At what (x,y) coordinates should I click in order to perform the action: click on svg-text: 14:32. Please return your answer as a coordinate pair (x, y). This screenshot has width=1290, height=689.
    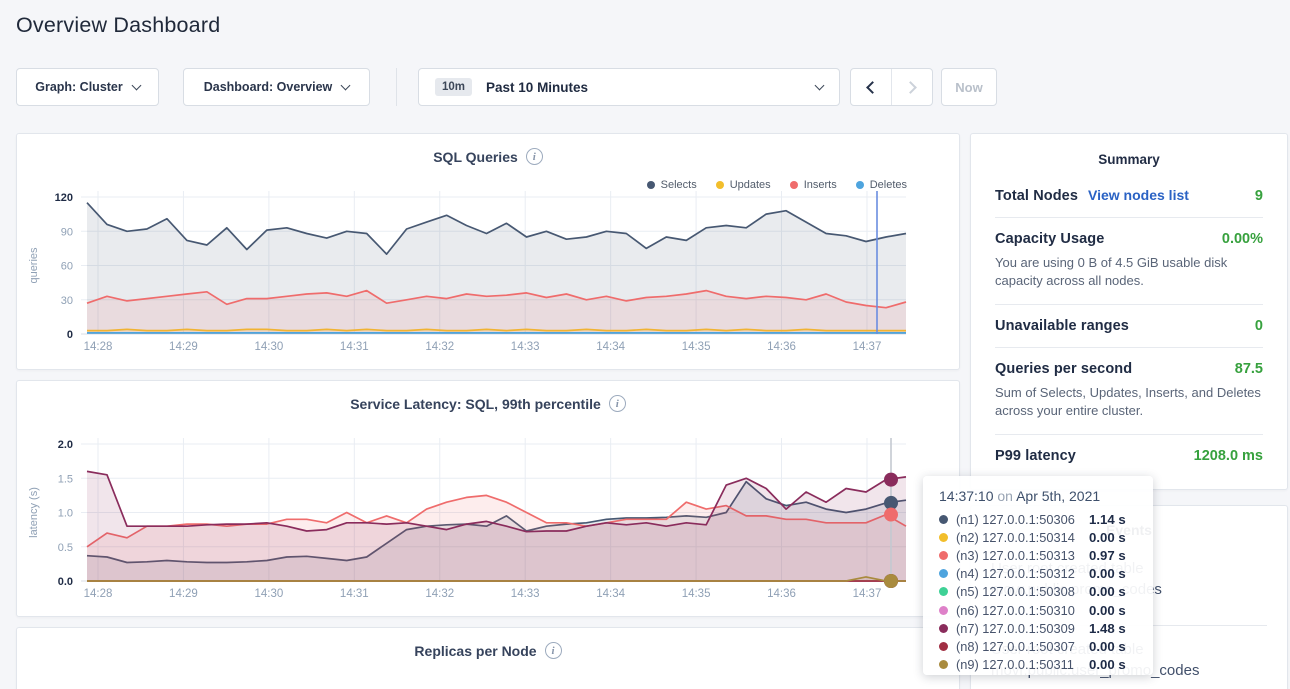
    Looking at the image, I should click on (439, 347).